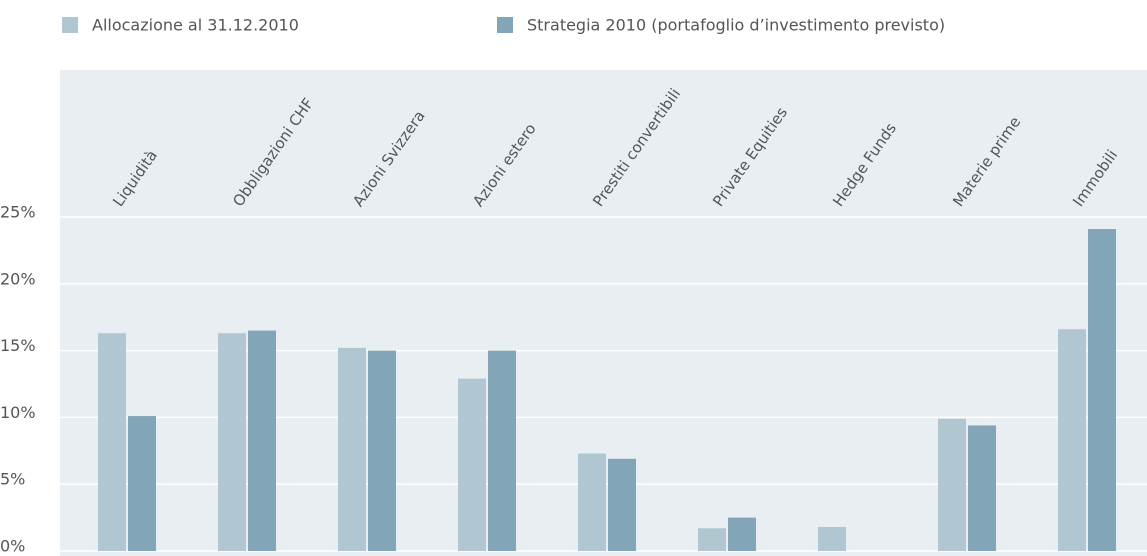 This screenshot has width=1147, height=556. Describe the element at coordinates (18, 345) in the screenshot. I see `y-tick-label: 15%` at that location.